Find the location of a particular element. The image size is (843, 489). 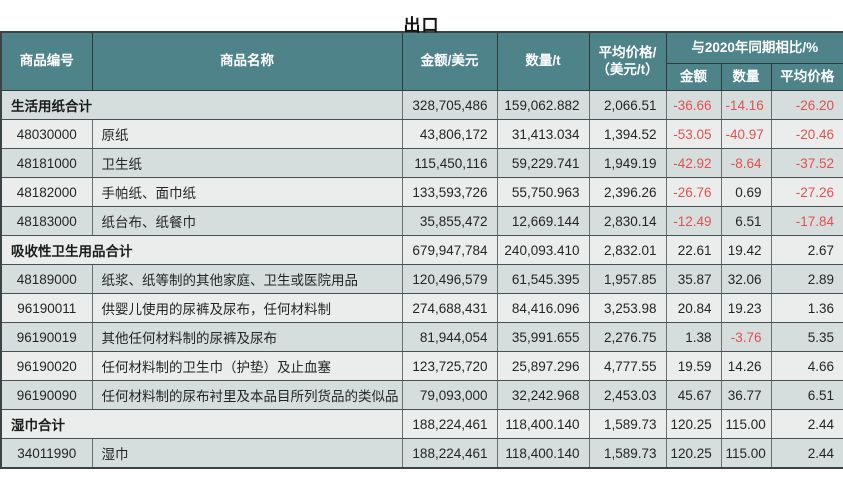

total-label: 湿巾合计 is located at coordinates (201, 424).